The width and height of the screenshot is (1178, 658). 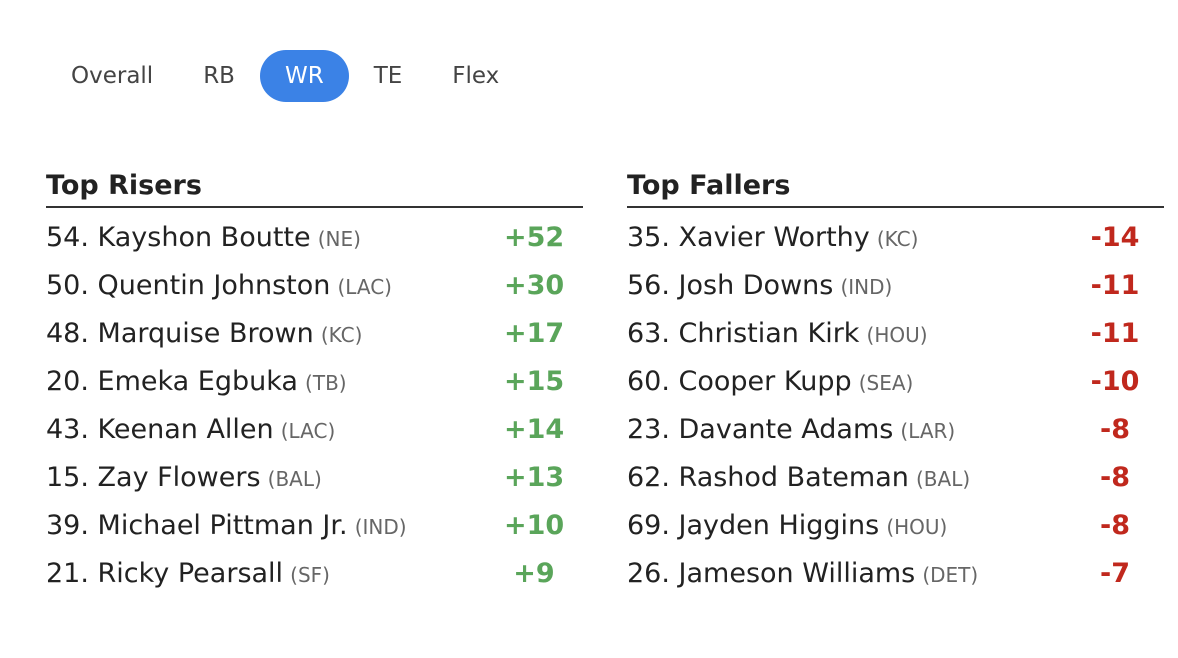 I want to click on player-name: 56. Josh Downs, so click(x=730, y=285).